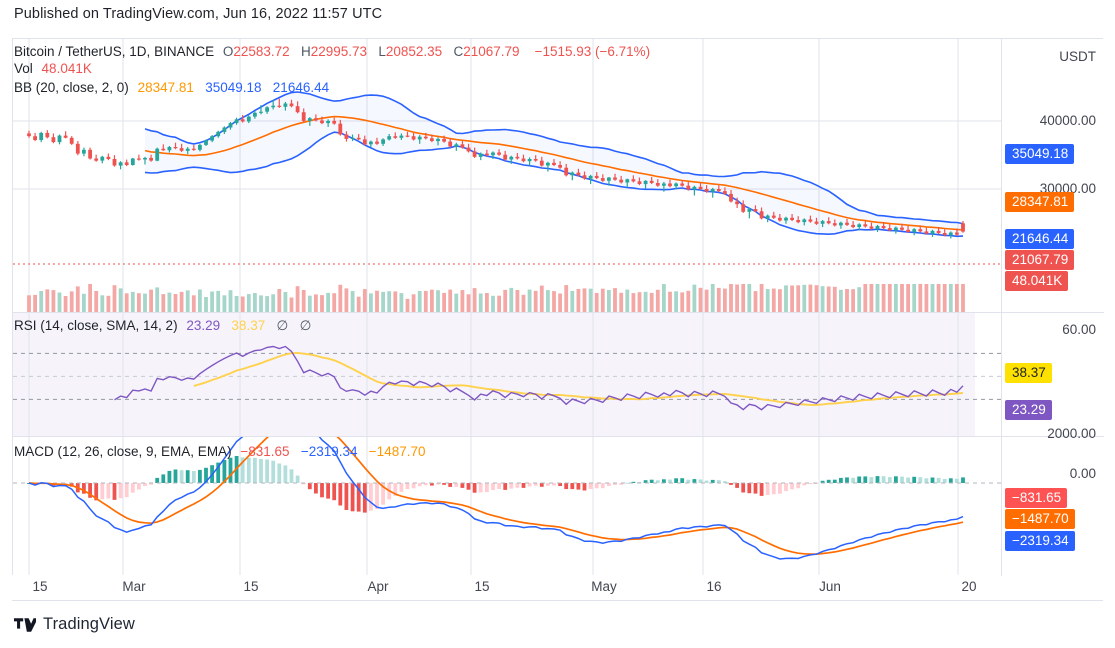  Describe the element at coordinates (1079, 329) in the screenshot. I see `axis-tick-label: 60.00` at that location.